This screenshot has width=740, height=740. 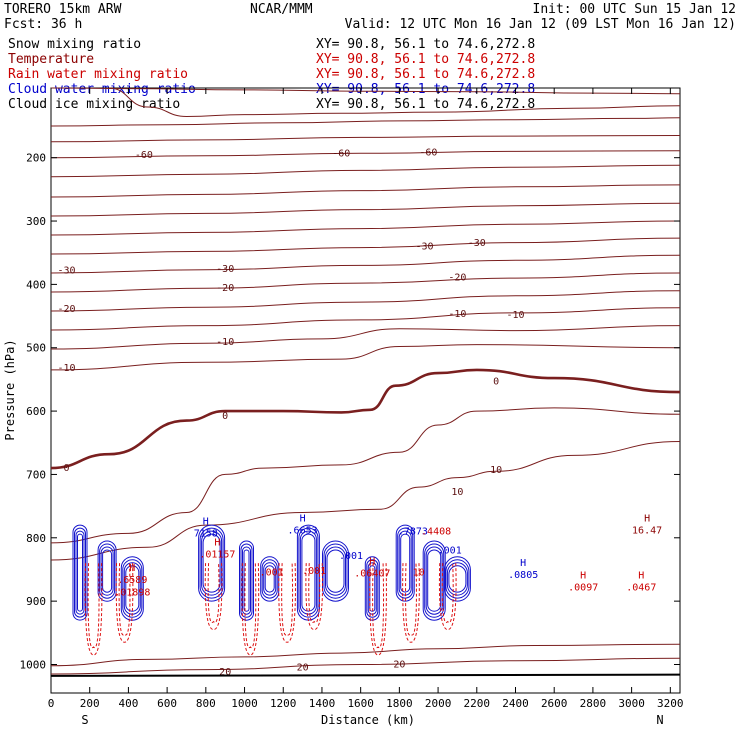 I want to click on y-tick-label: 400, so click(x=36, y=284).